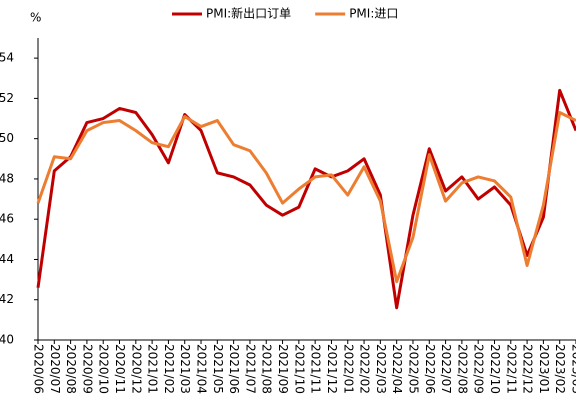 The image size is (576, 418). I want to click on x-tick-label: 2022/01, so click(348, 369).